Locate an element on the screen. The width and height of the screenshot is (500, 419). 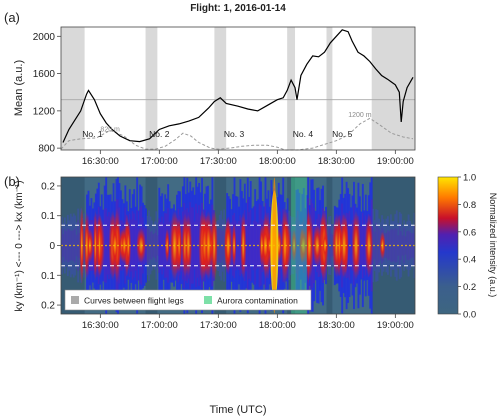
aurora-band is located at coordinates (299, 245).